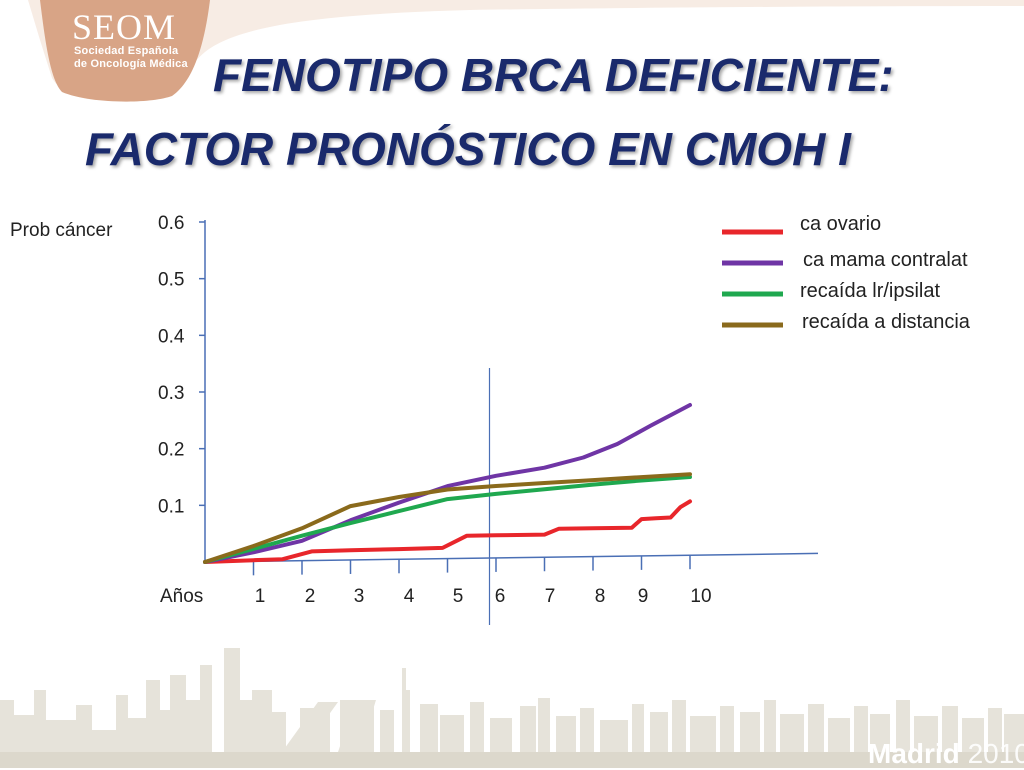  Describe the element at coordinates (885, 260) in the screenshot. I see `legend-label-2: ca mama contralat` at that location.